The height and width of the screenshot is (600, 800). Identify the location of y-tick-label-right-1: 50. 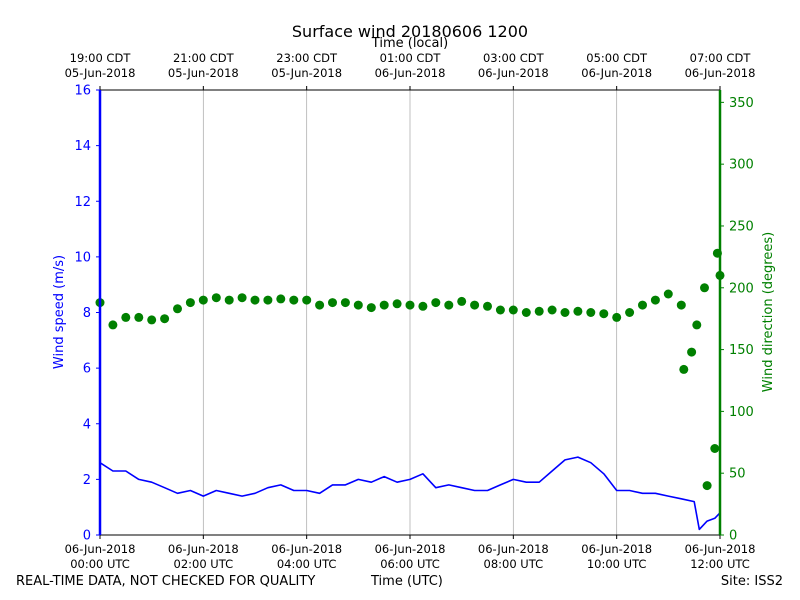
(737, 474).